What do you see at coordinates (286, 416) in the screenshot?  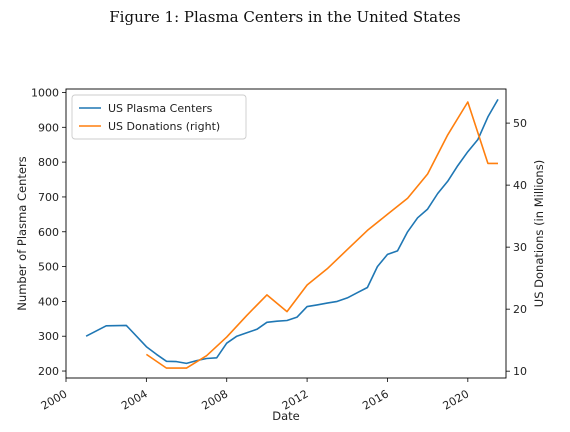 I see `x-axis-label: Date` at bounding box center [286, 416].